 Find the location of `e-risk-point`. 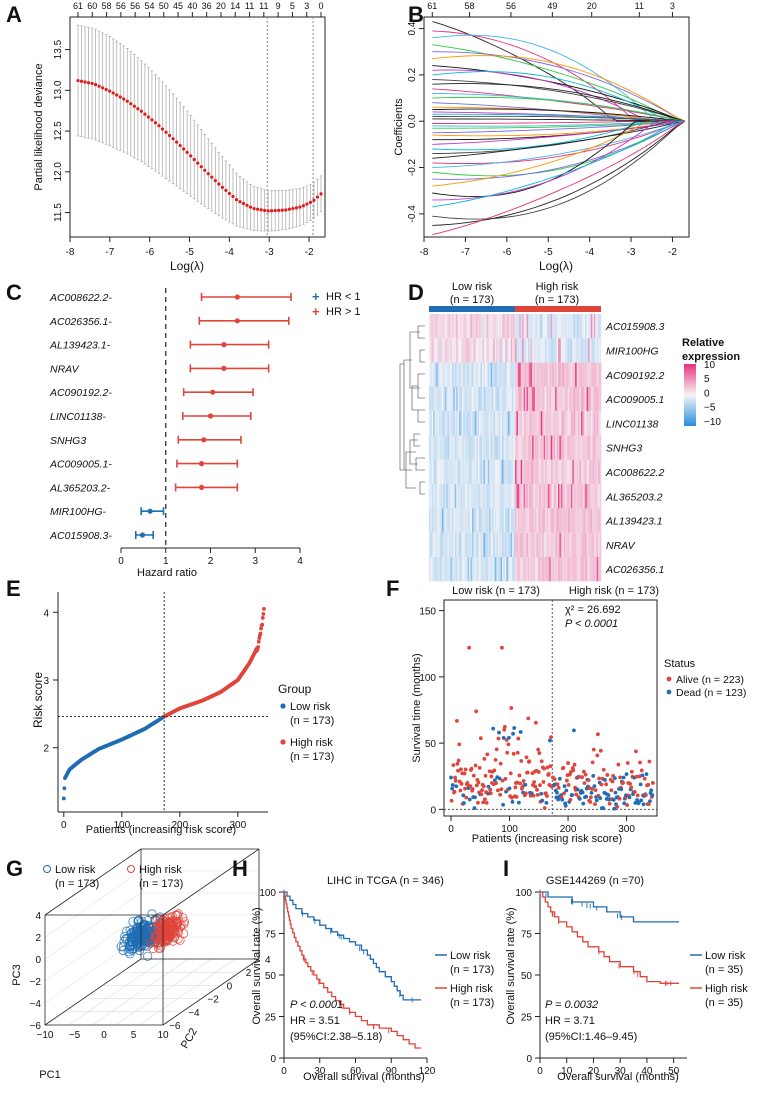

e-risk-point is located at coordinates (260, 633).